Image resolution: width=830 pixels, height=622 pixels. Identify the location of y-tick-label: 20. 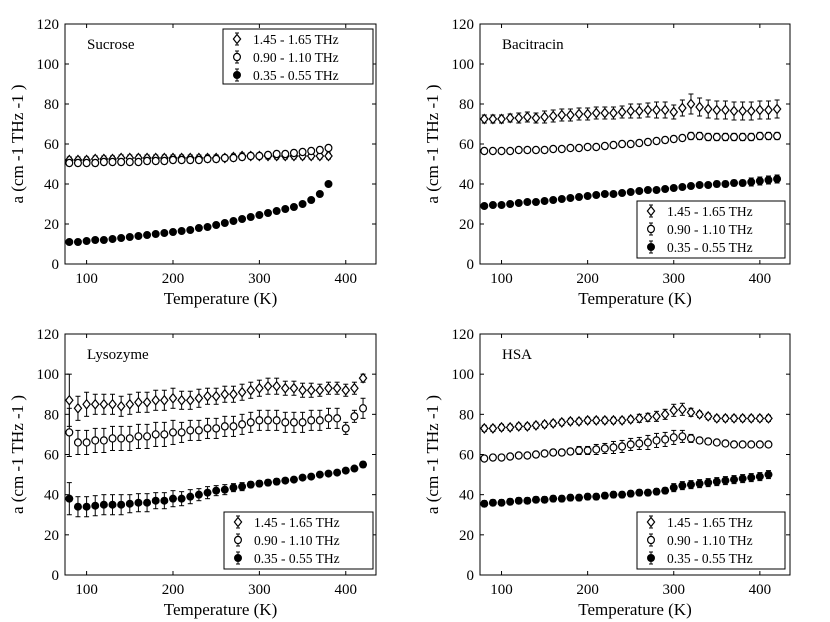
(466, 536).